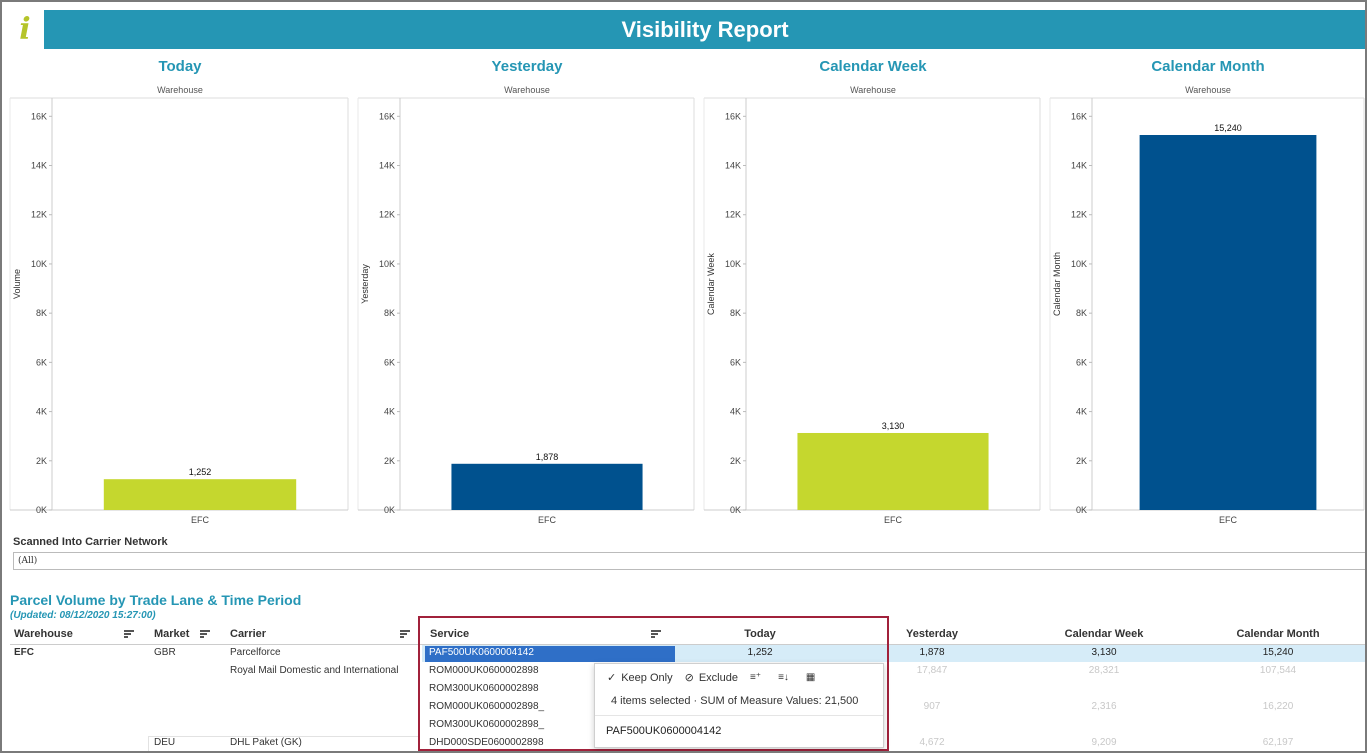 This screenshot has width=1367, height=753. What do you see at coordinates (24, 652) in the screenshot?
I see `cell-warehouse: EFC` at bounding box center [24, 652].